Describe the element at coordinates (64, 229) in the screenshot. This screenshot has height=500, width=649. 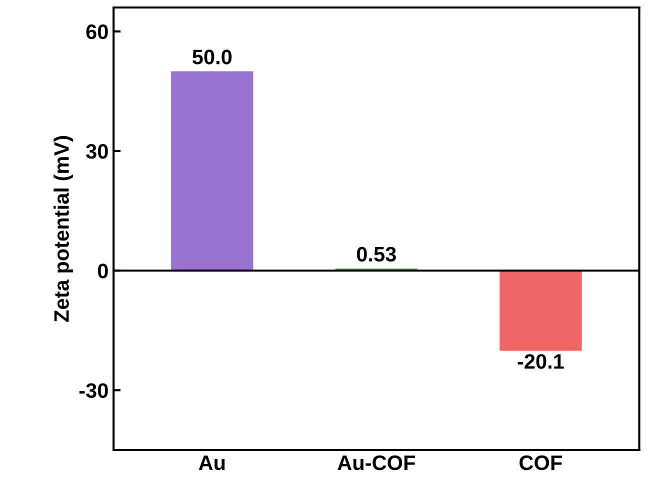
I see `y-axis-title: Zeta potential (mV)` at that location.